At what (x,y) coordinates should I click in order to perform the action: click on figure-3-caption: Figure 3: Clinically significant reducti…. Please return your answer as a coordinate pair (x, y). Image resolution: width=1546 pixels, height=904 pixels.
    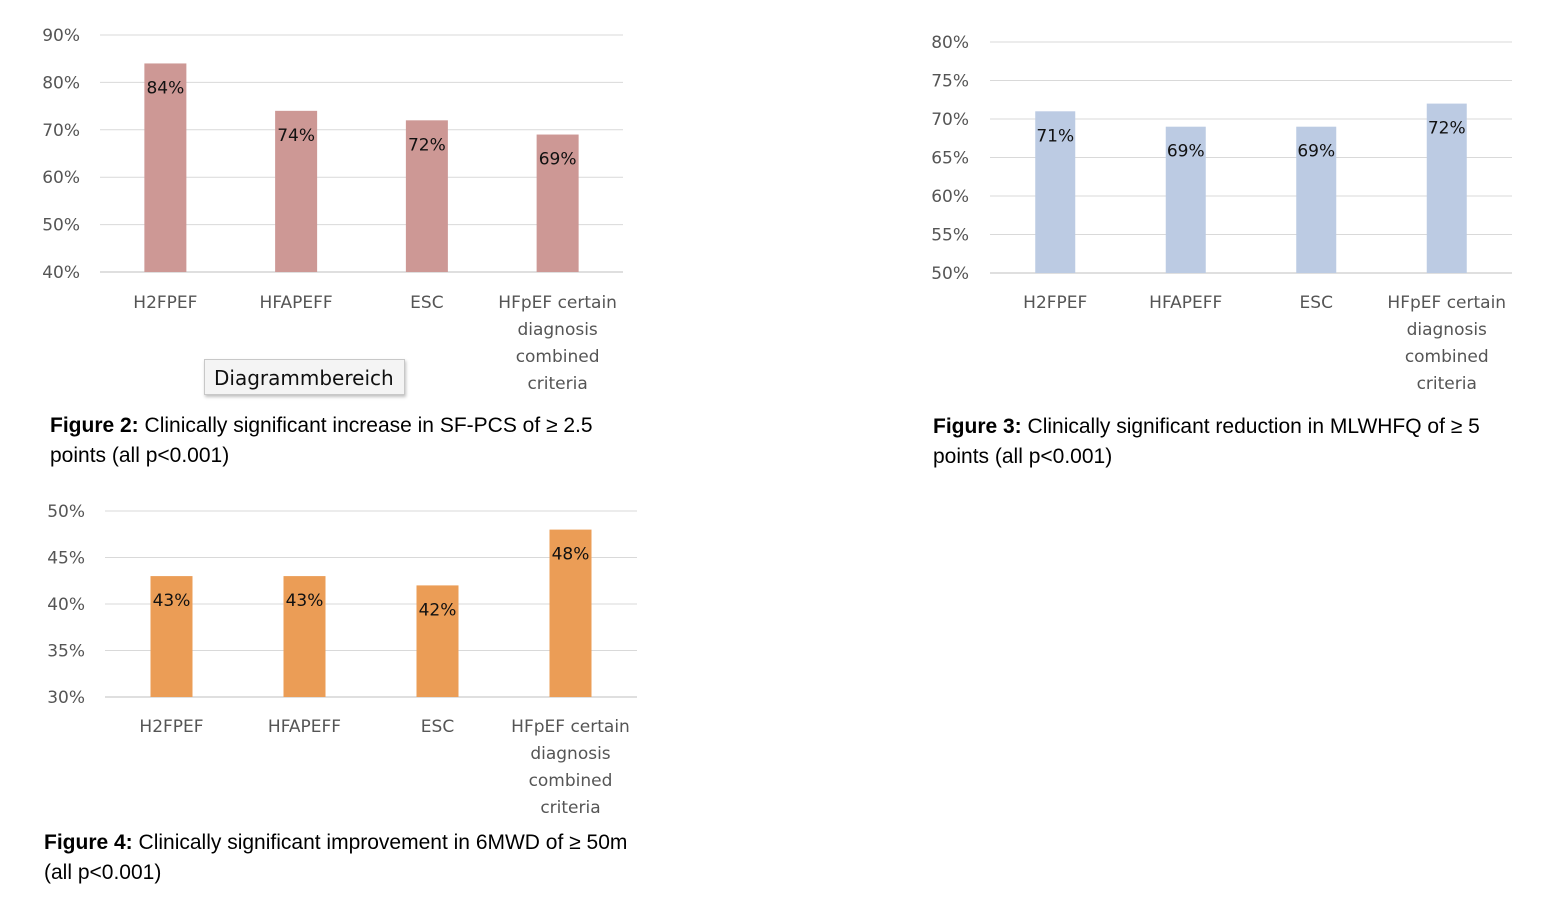
    Looking at the image, I should click on (1228, 442).